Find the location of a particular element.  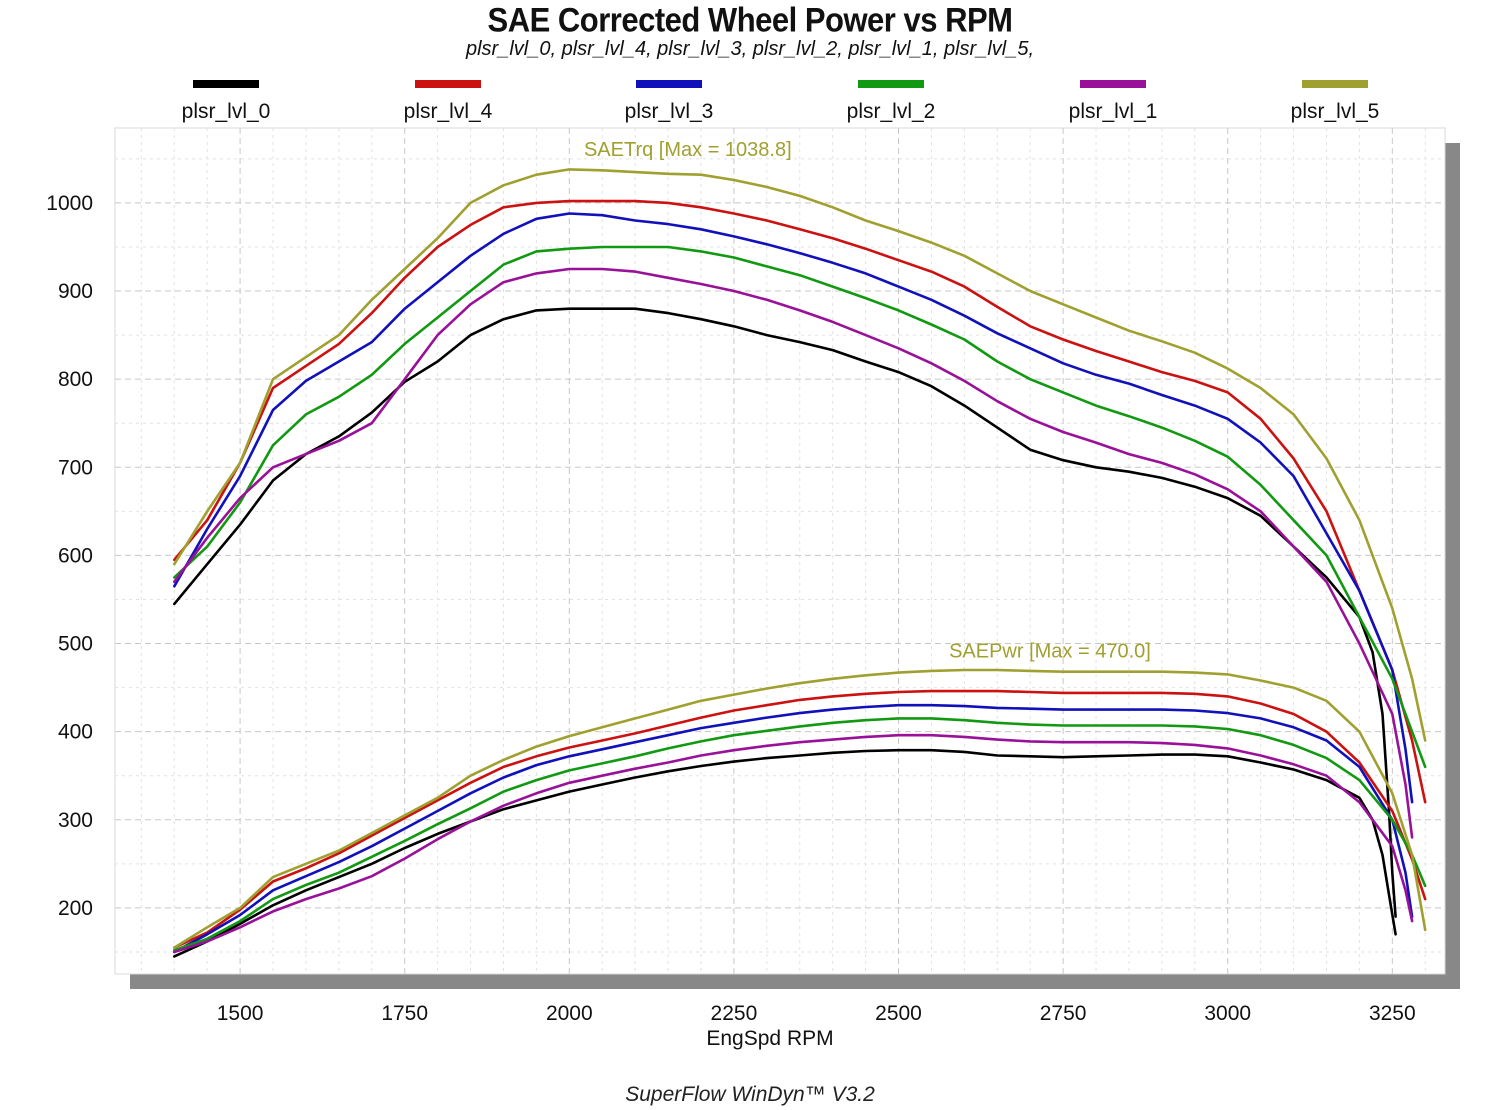

x-tick-label: 2500 is located at coordinates (898, 1013).